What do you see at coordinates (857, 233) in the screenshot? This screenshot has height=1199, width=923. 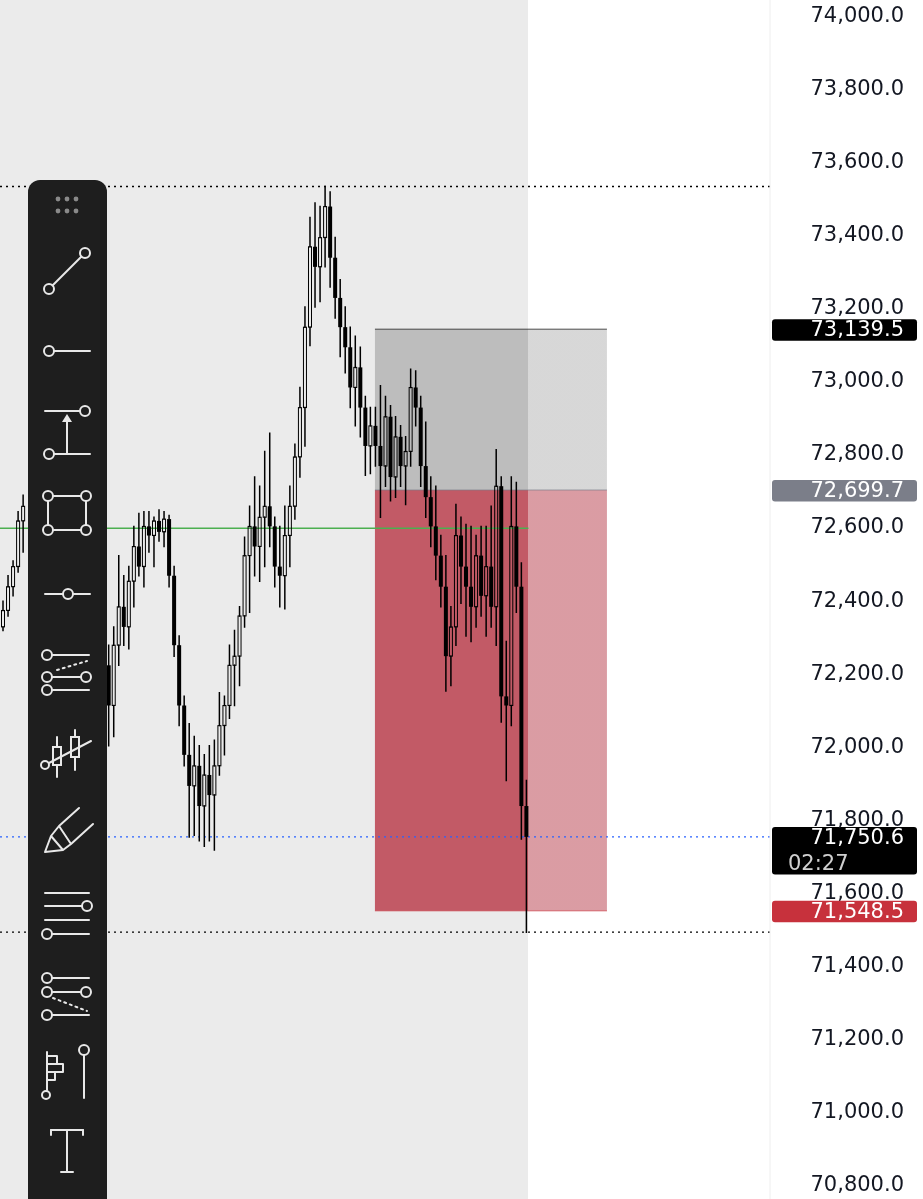 I see `y-tick-label: 73,400.0` at bounding box center [857, 233].